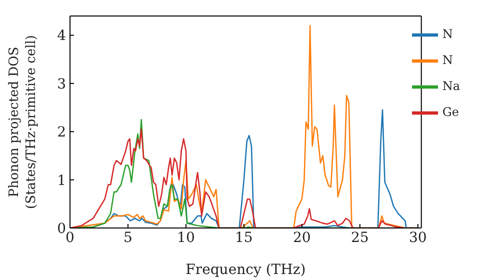 Image resolution: width=500 pixels, height=280 pixels. What do you see at coordinates (359, 238) in the screenshot?
I see `x-tick-label: 25` at bounding box center [359, 238].